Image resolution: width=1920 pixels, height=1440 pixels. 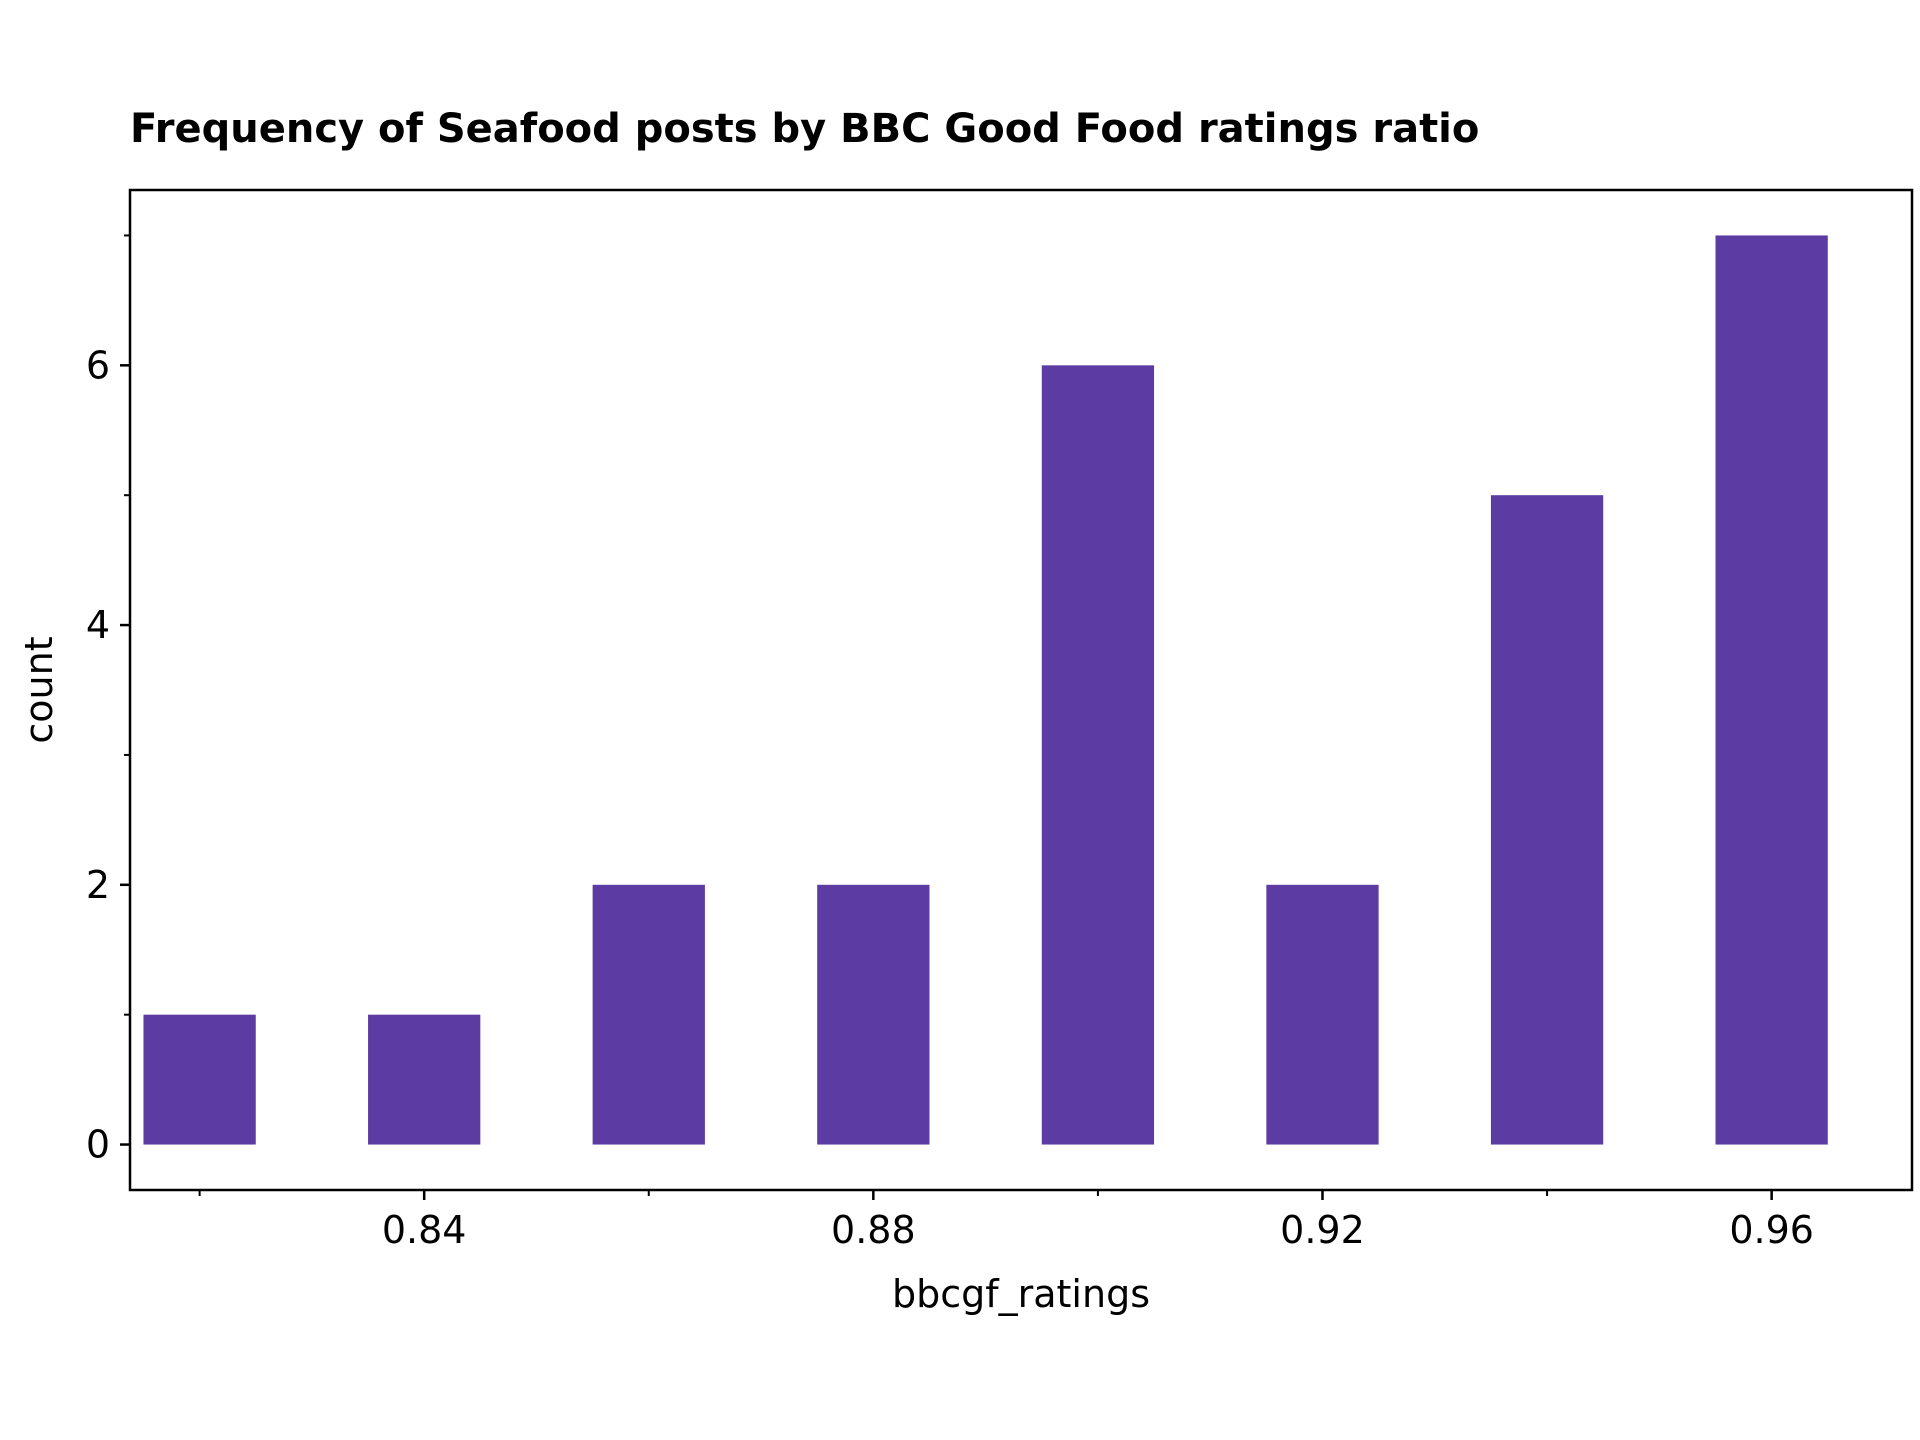 What do you see at coordinates (1021, 1294) in the screenshot?
I see `x-axis-label: bbcgf_ratings` at bounding box center [1021, 1294].